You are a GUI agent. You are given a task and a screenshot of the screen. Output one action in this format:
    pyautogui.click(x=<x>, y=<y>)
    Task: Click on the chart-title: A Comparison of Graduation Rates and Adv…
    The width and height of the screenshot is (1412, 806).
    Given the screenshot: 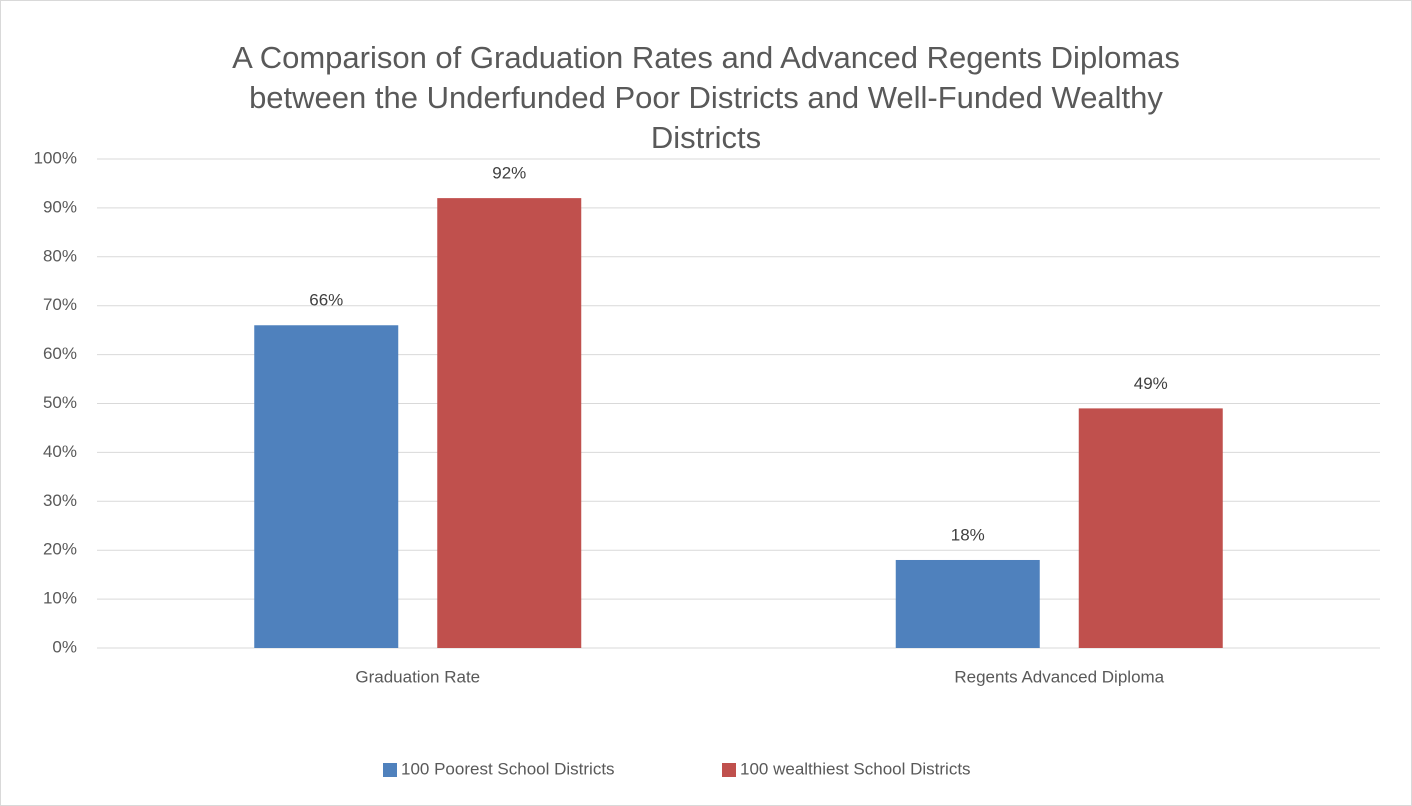 What is the action you would take?
    pyautogui.click(x=706, y=97)
    